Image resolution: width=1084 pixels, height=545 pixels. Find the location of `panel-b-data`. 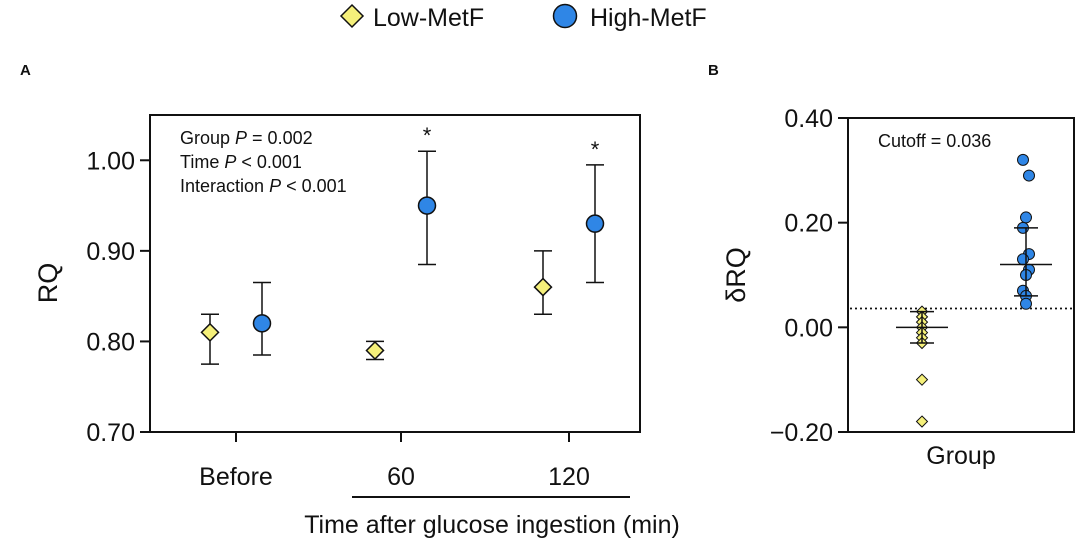

panel-b-data is located at coordinates (961, 290).